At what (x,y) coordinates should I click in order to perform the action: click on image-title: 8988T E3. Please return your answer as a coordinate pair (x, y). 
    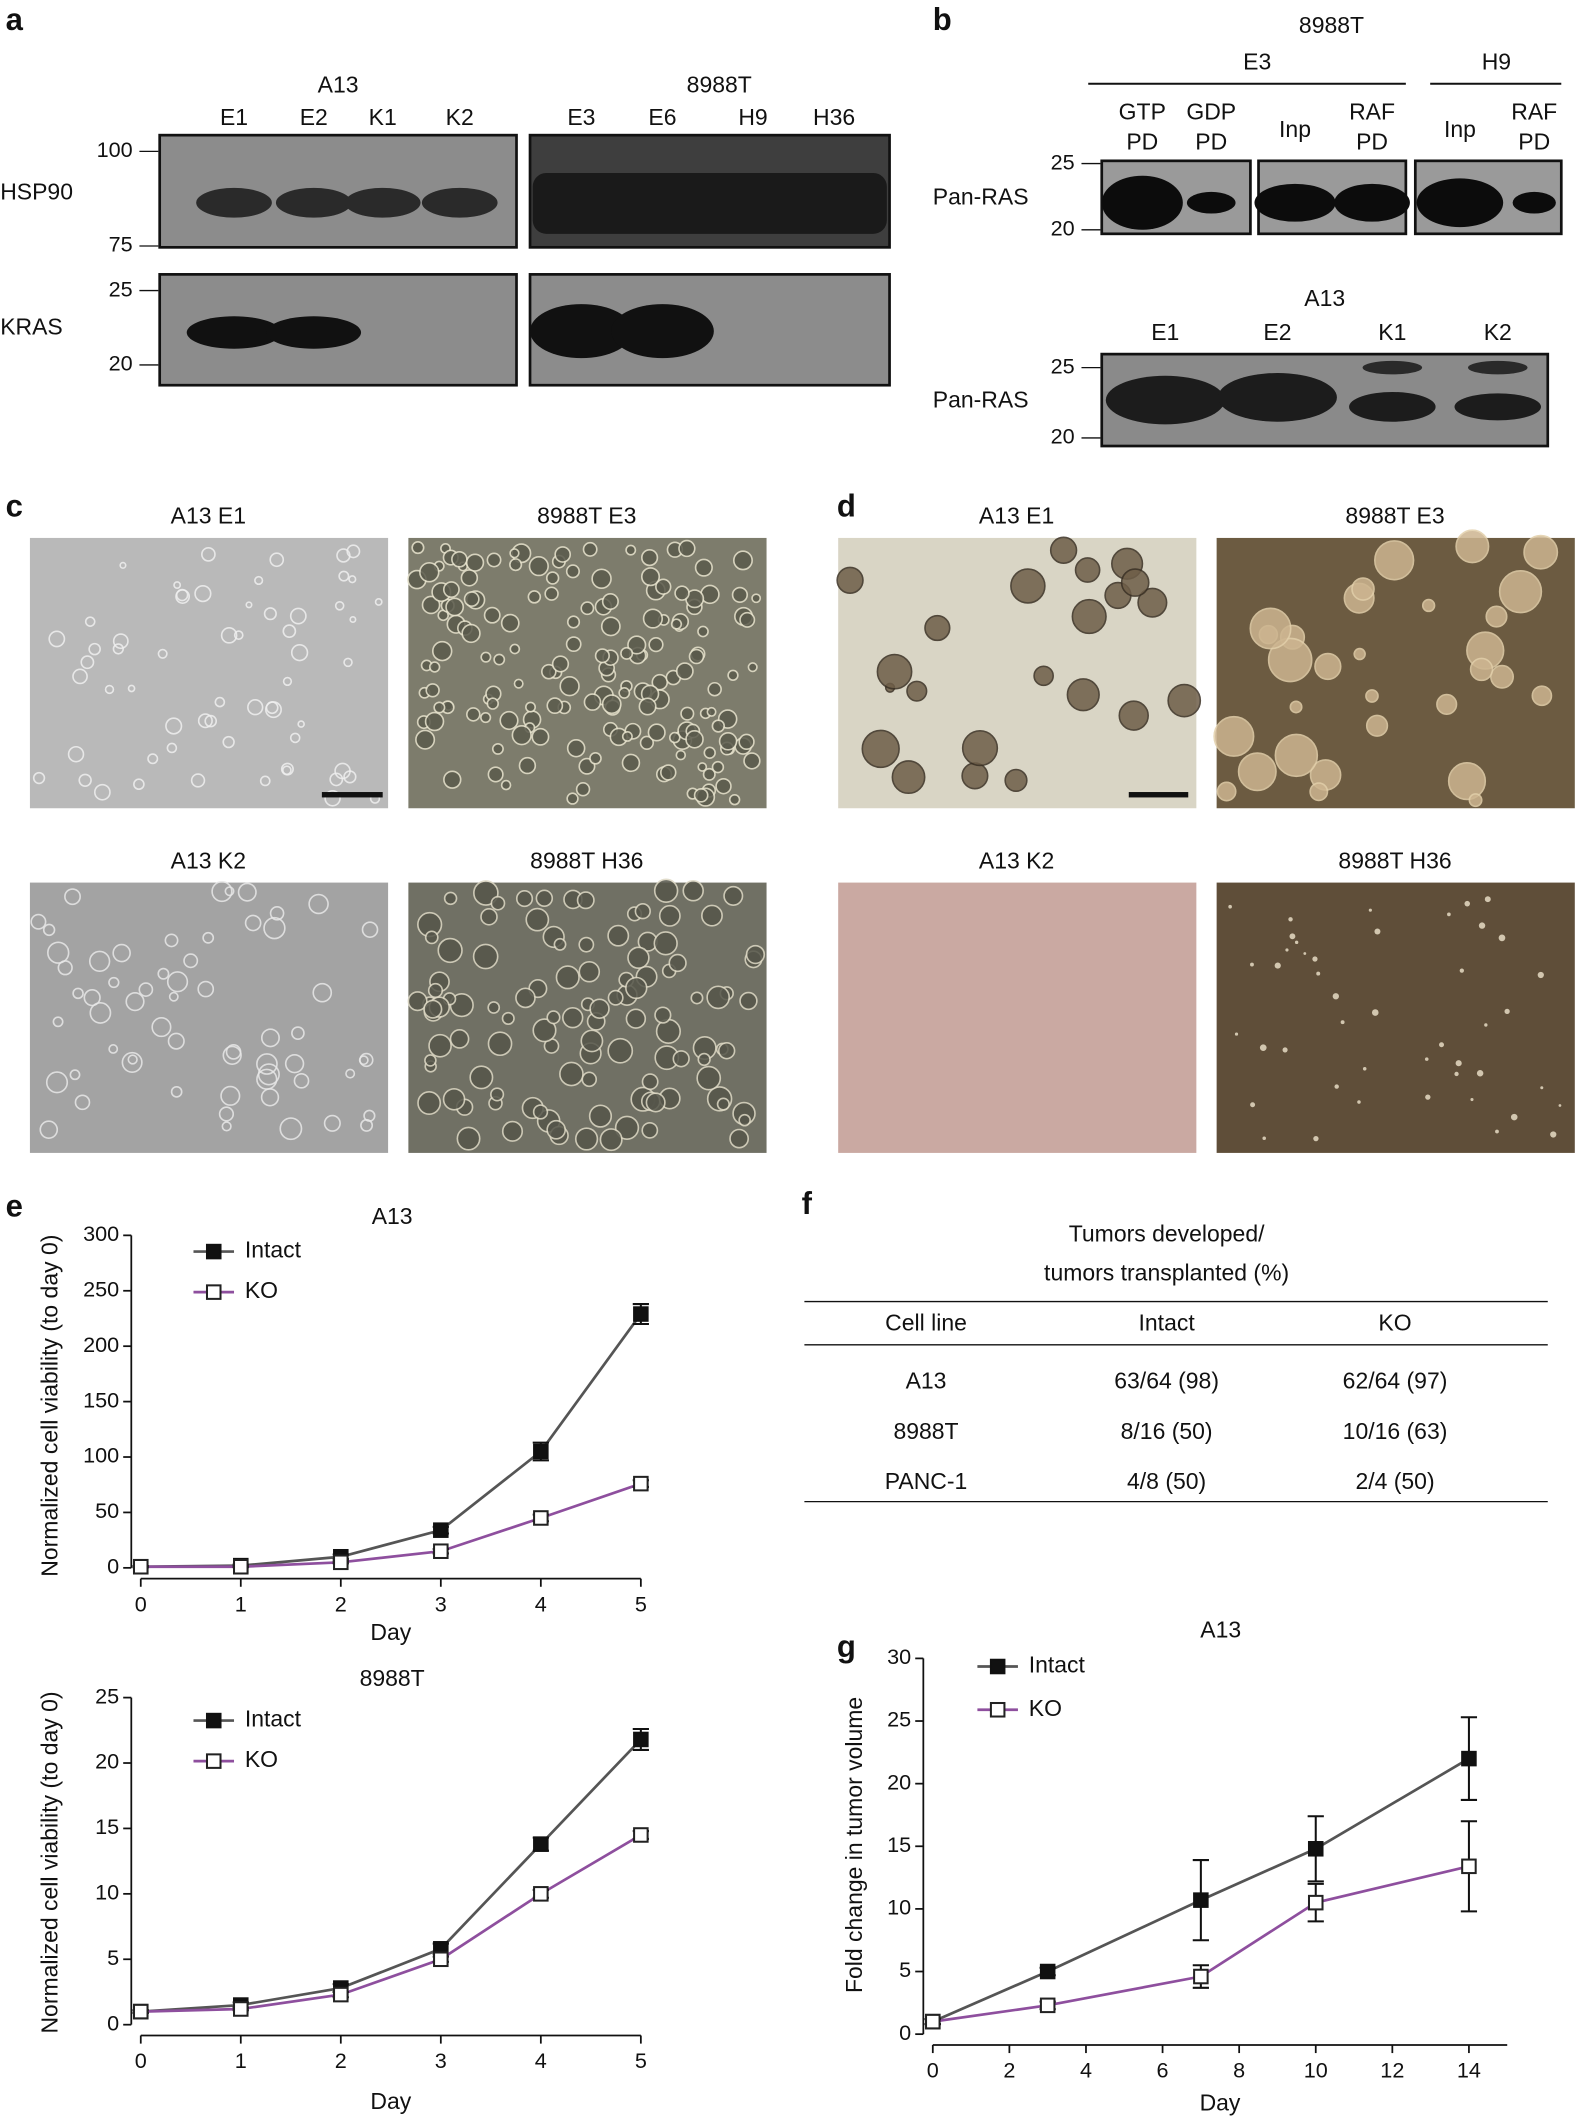
    Looking at the image, I should click on (1394, 516).